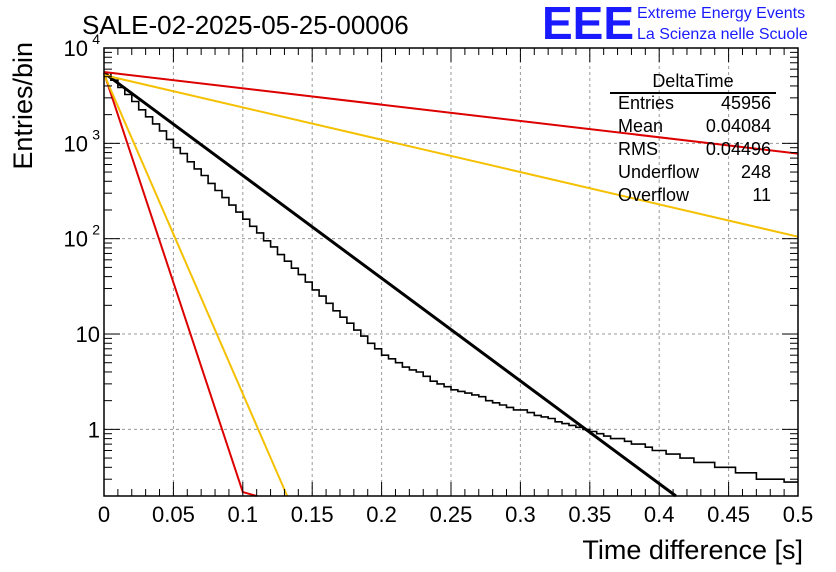  I want to click on logo-line-1: Extreme Energy Events, so click(721, 13).